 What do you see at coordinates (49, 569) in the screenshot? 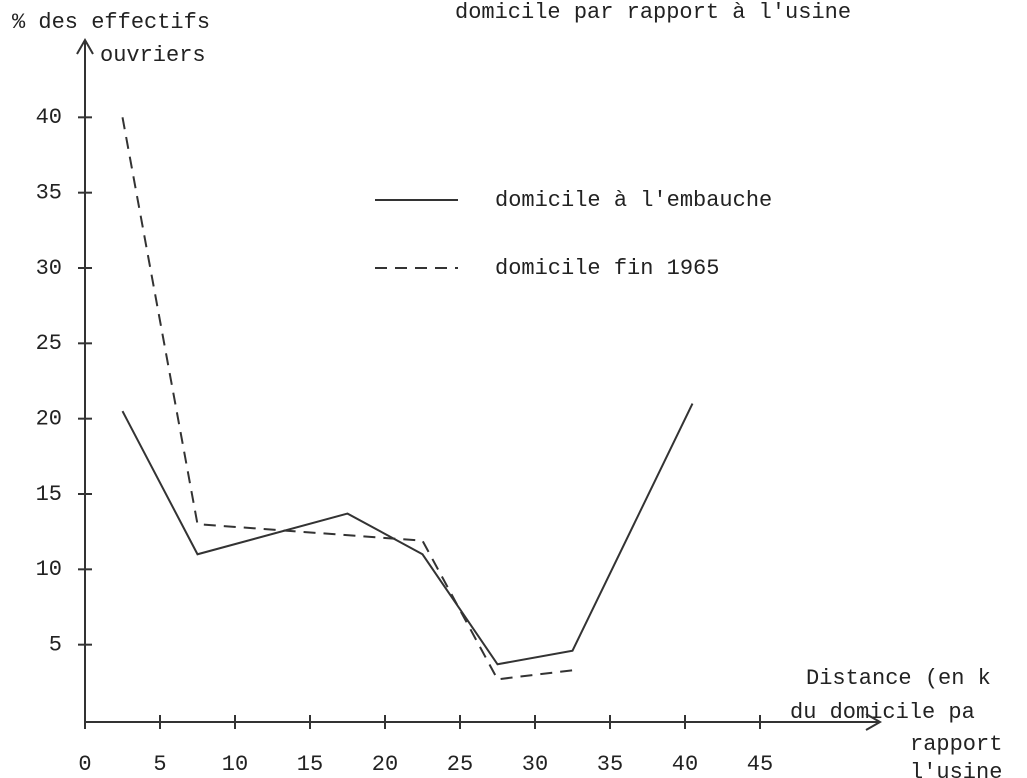
I see `y-tick-label: 10` at bounding box center [49, 569].